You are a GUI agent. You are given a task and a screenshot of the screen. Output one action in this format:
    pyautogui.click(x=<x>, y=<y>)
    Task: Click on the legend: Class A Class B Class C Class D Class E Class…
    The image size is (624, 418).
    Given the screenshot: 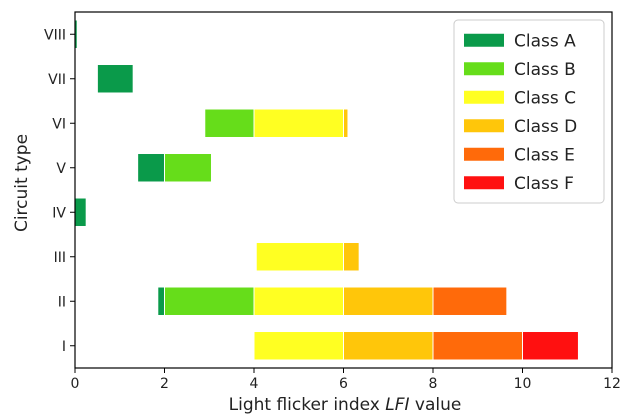 What is the action you would take?
    pyautogui.click(x=529, y=111)
    